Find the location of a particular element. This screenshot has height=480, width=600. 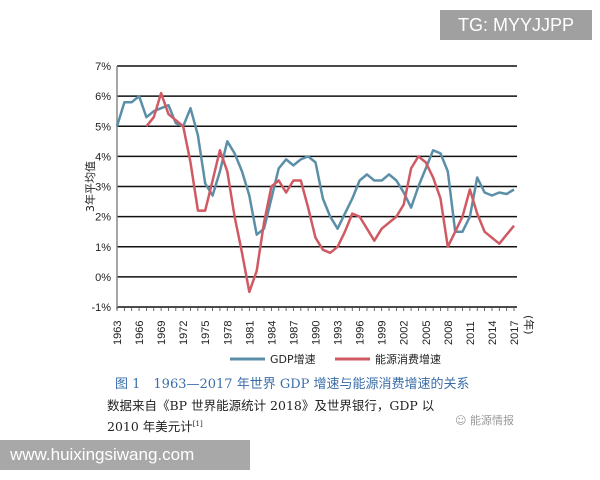

note-ref: [1] is located at coordinates (197, 424).